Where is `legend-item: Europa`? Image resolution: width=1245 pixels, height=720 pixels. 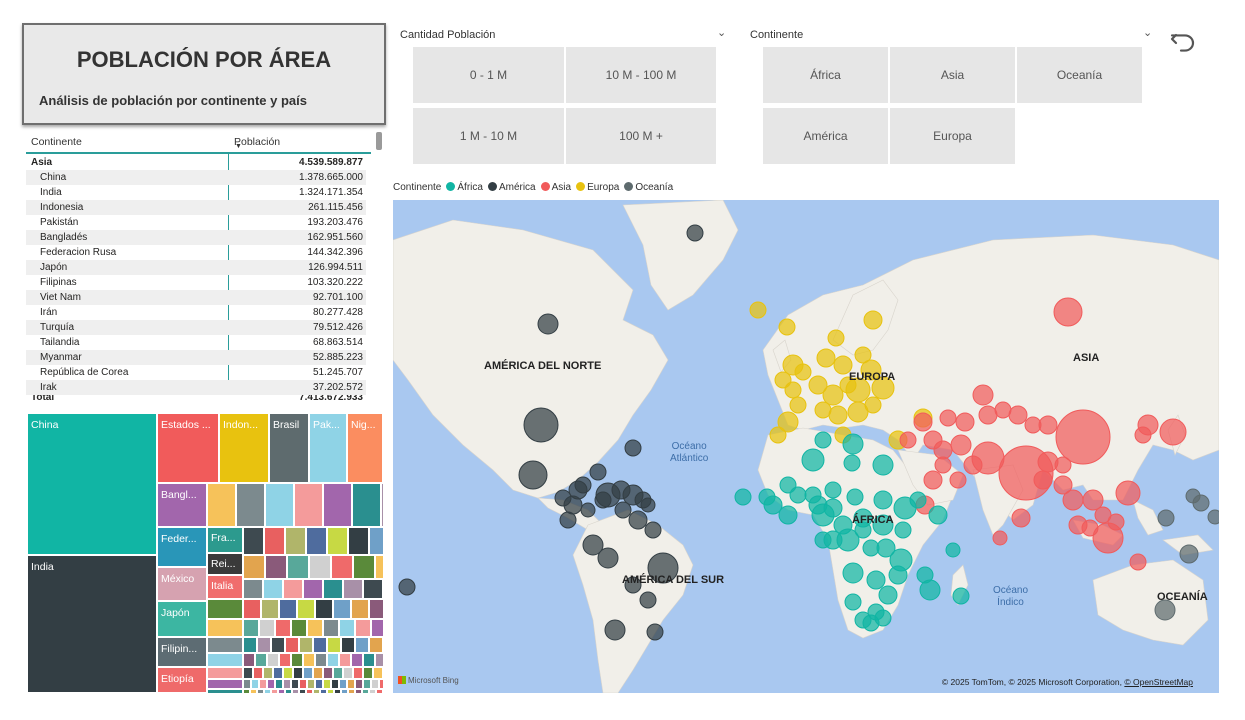
legend-item: Europa is located at coordinates (595, 187).